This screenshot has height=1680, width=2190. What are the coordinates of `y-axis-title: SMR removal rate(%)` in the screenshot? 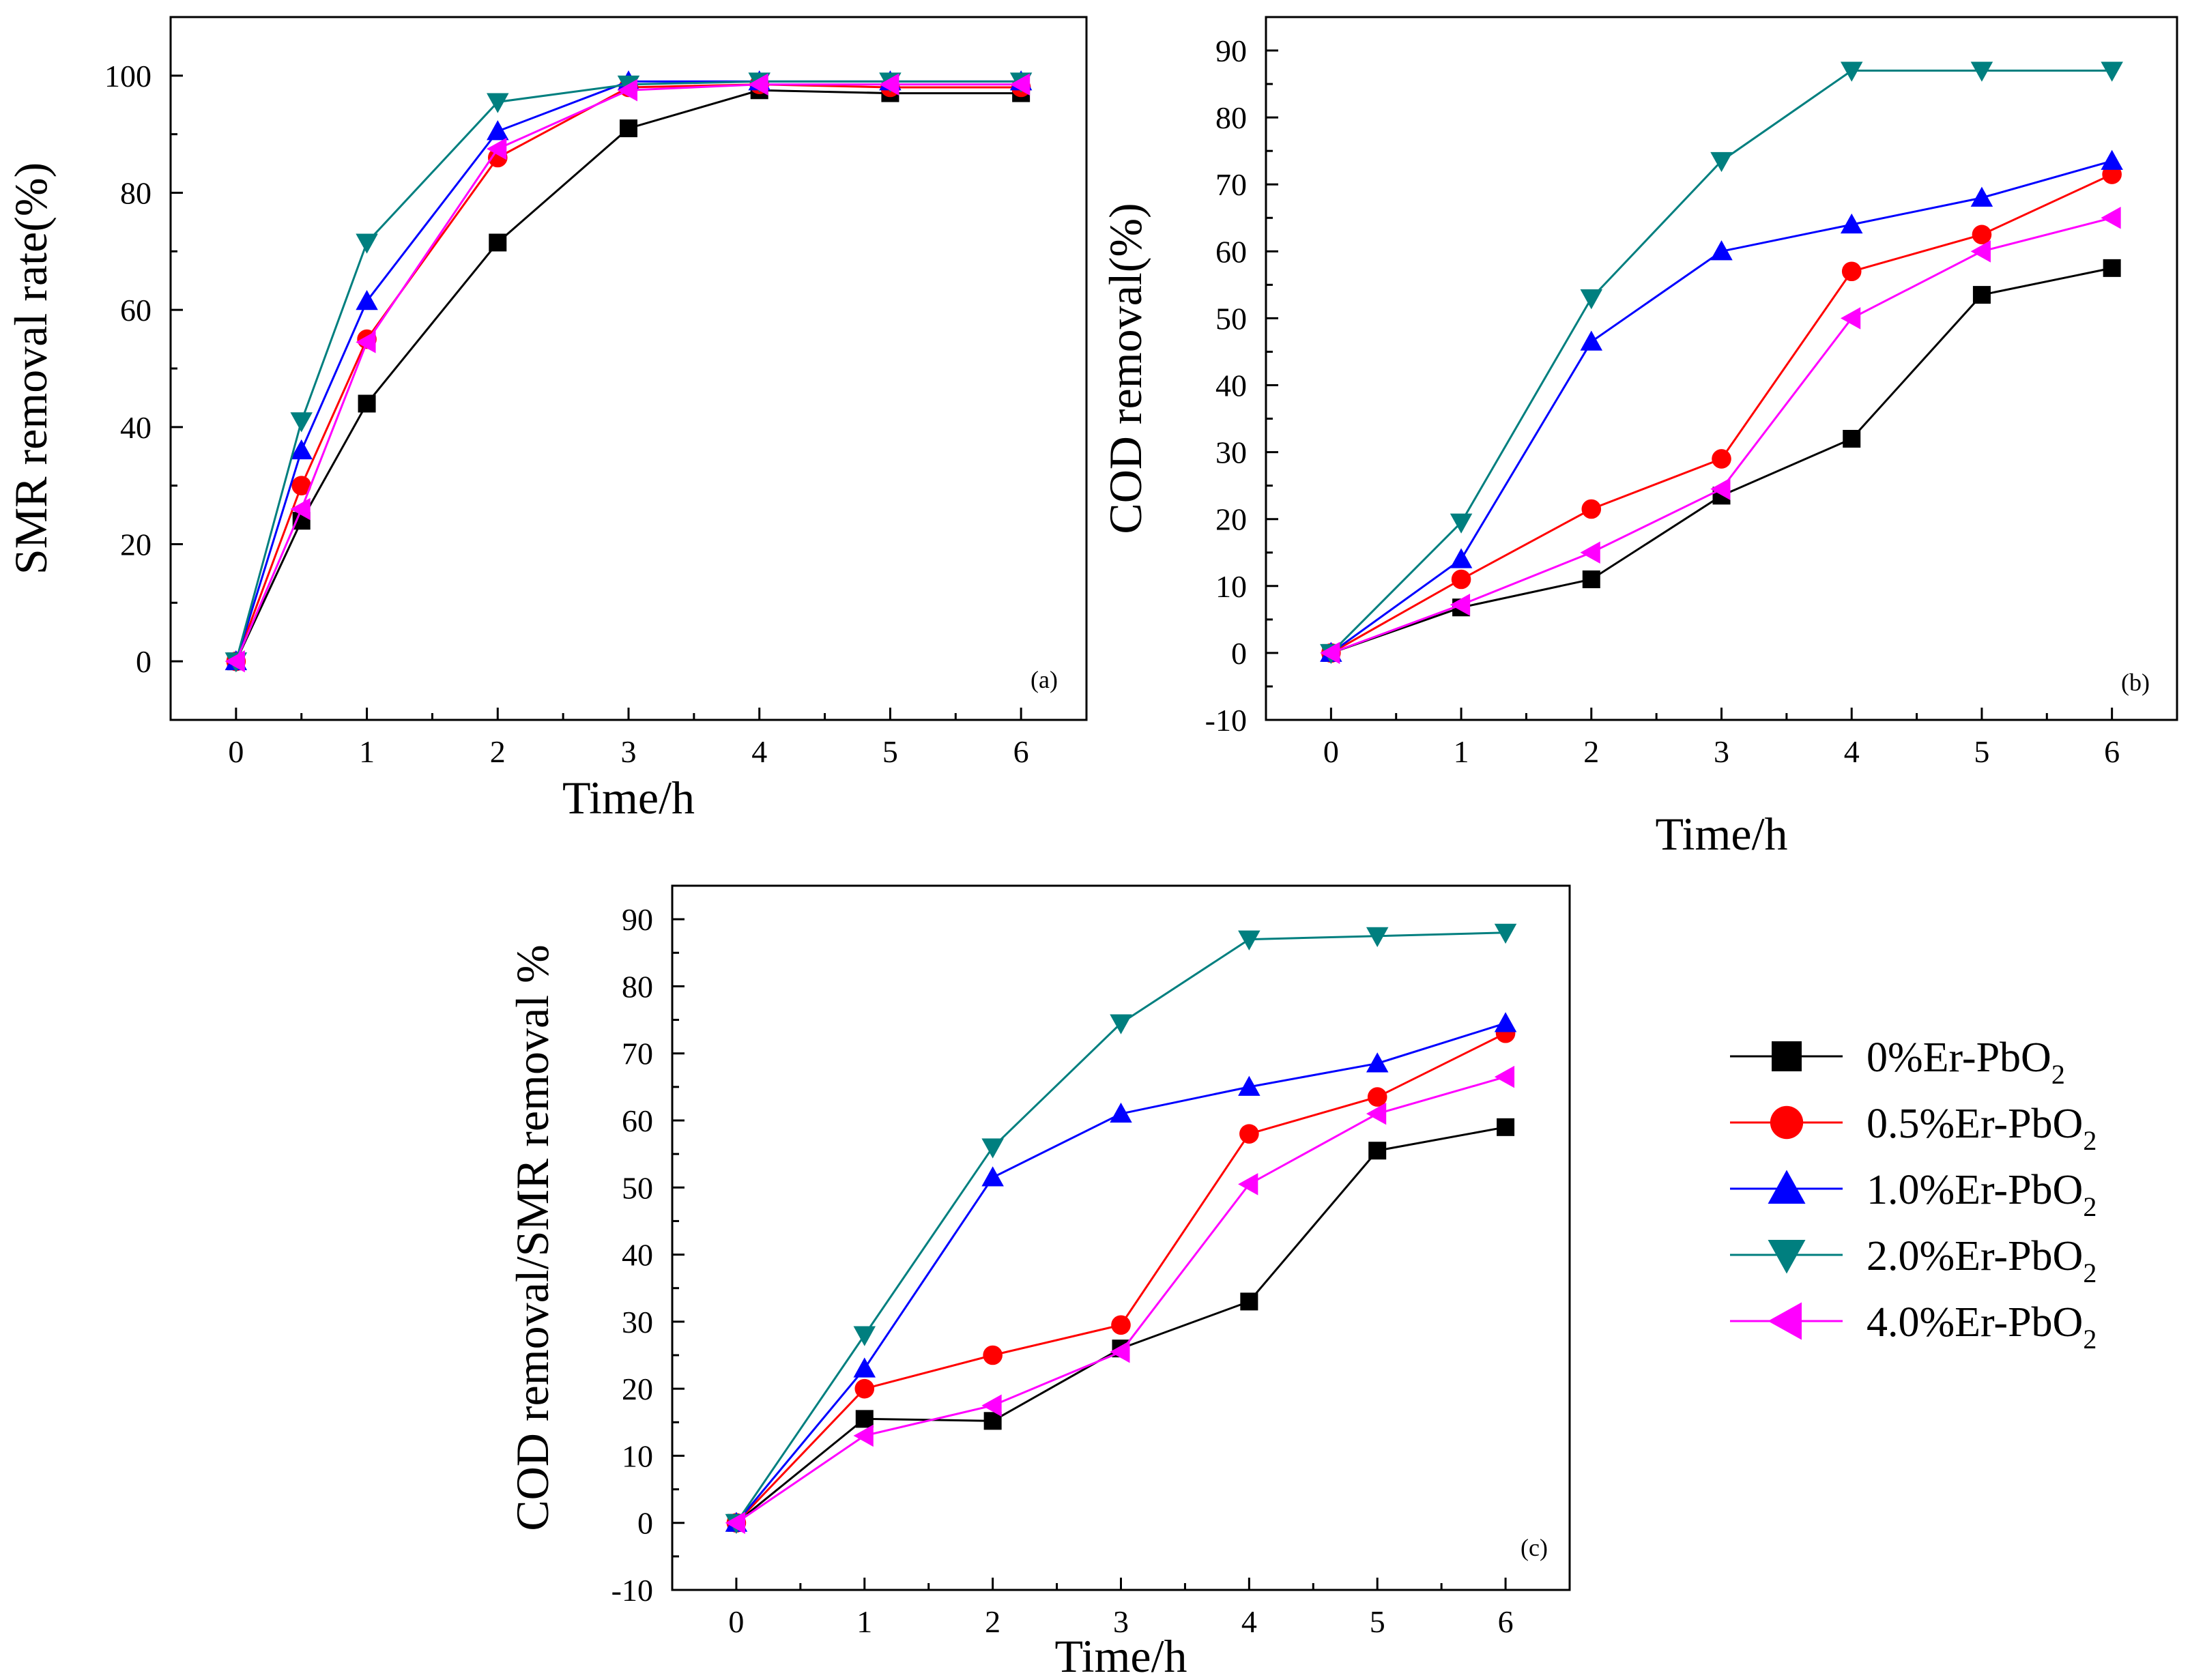 It's located at (31, 368).